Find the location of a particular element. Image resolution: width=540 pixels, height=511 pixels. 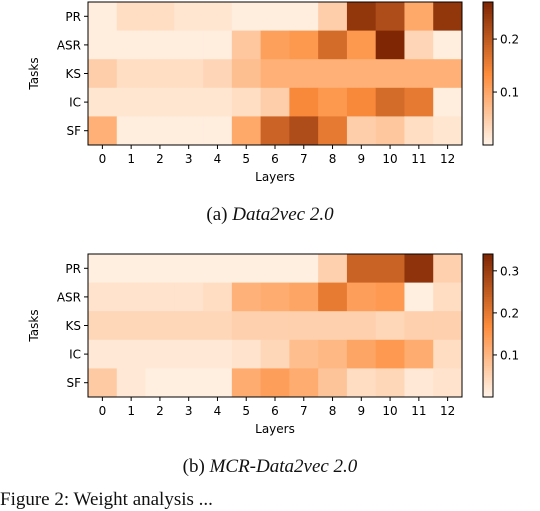

x-tick-label: 7 is located at coordinates (304, 159).